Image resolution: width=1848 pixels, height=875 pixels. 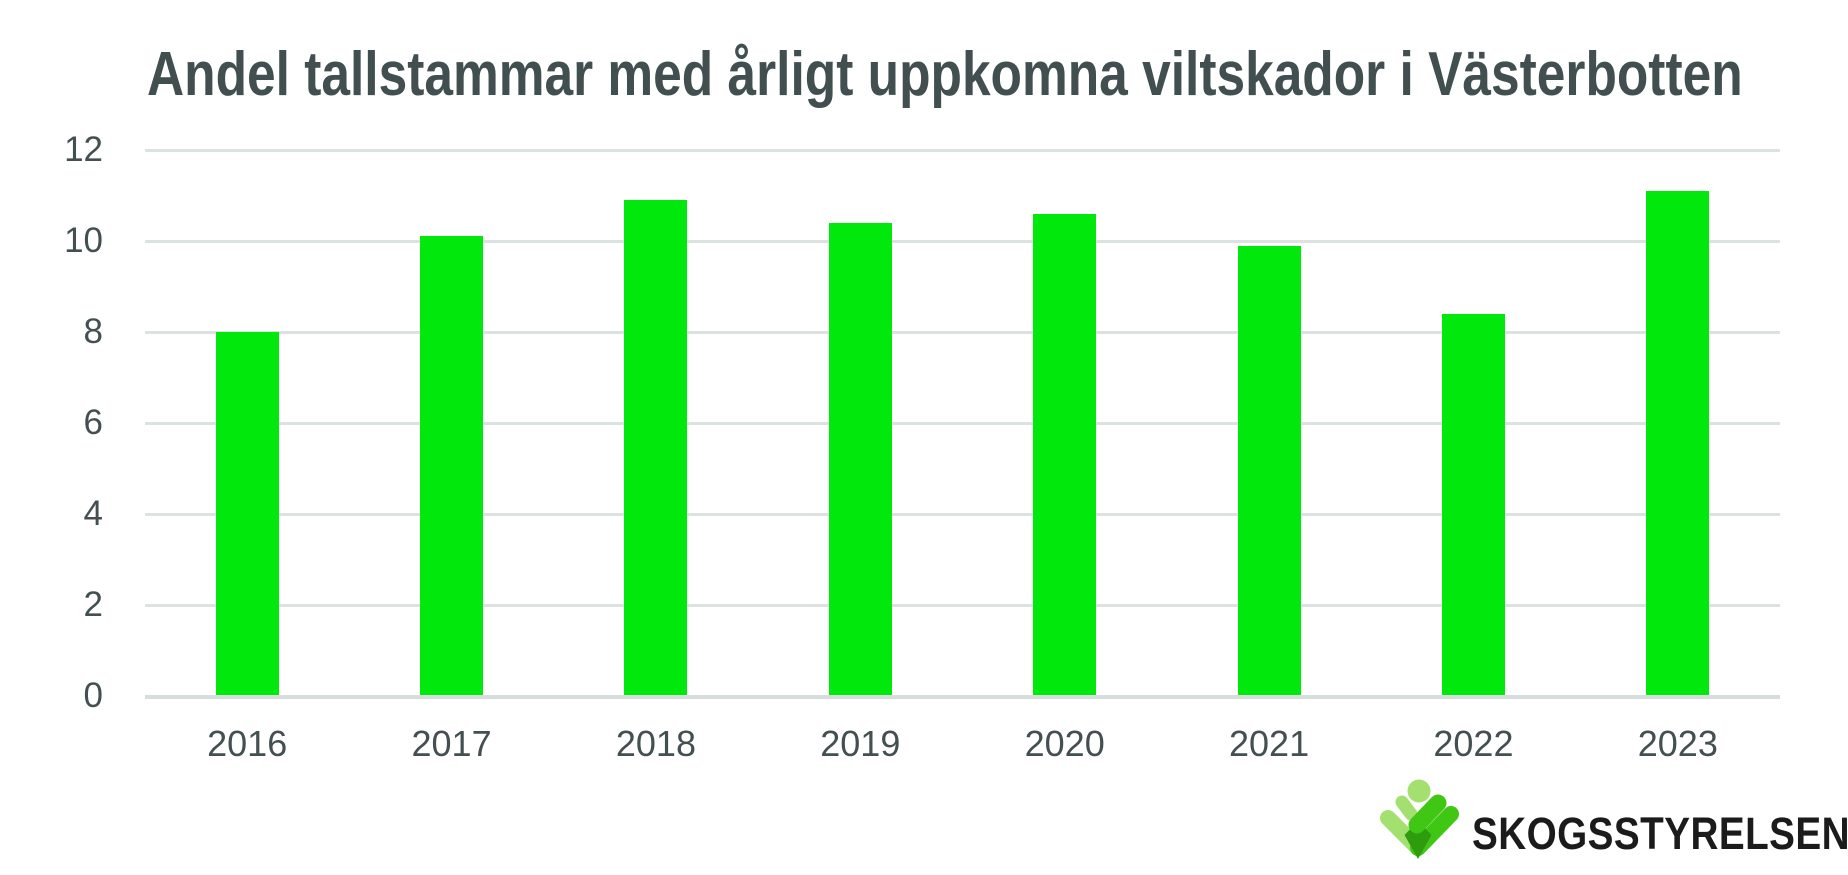 I want to click on axis-baseline, so click(x=962, y=697).